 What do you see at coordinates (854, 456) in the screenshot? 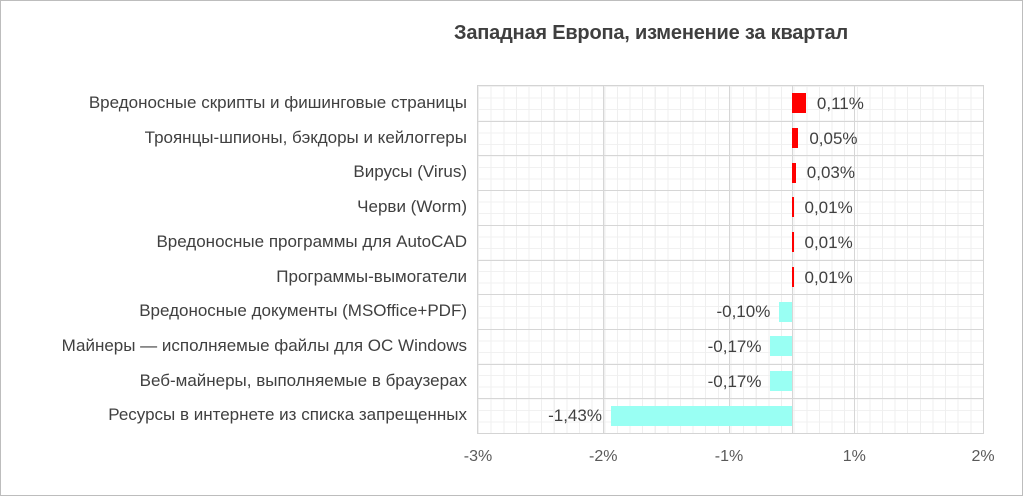
I see `x-tick-label: 1%` at bounding box center [854, 456].